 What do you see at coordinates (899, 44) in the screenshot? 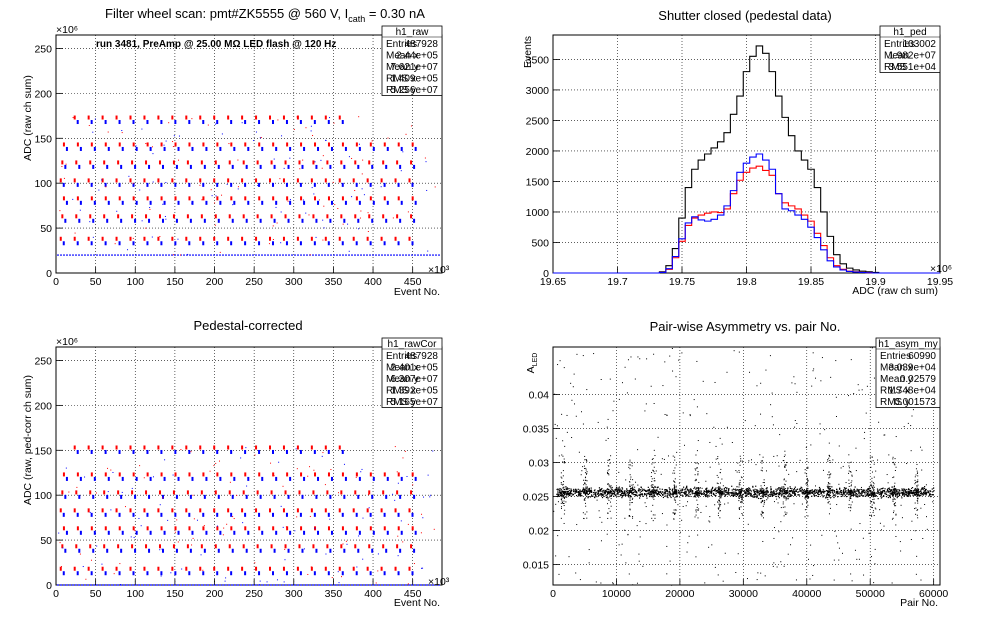
I see `stats-key: Entries` at bounding box center [899, 44].